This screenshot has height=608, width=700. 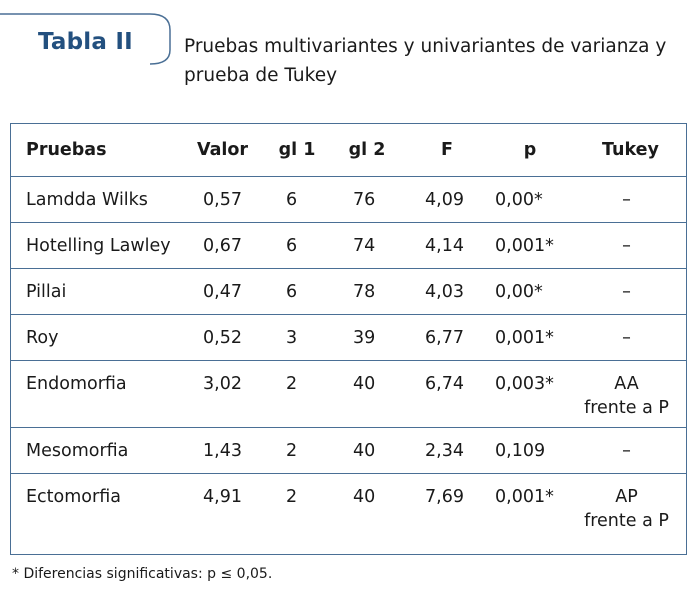 What do you see at coordinates (96, 394) in the screenshot?
I see `cell-prueba: Endomorfia` at bounding box center [96, 394].